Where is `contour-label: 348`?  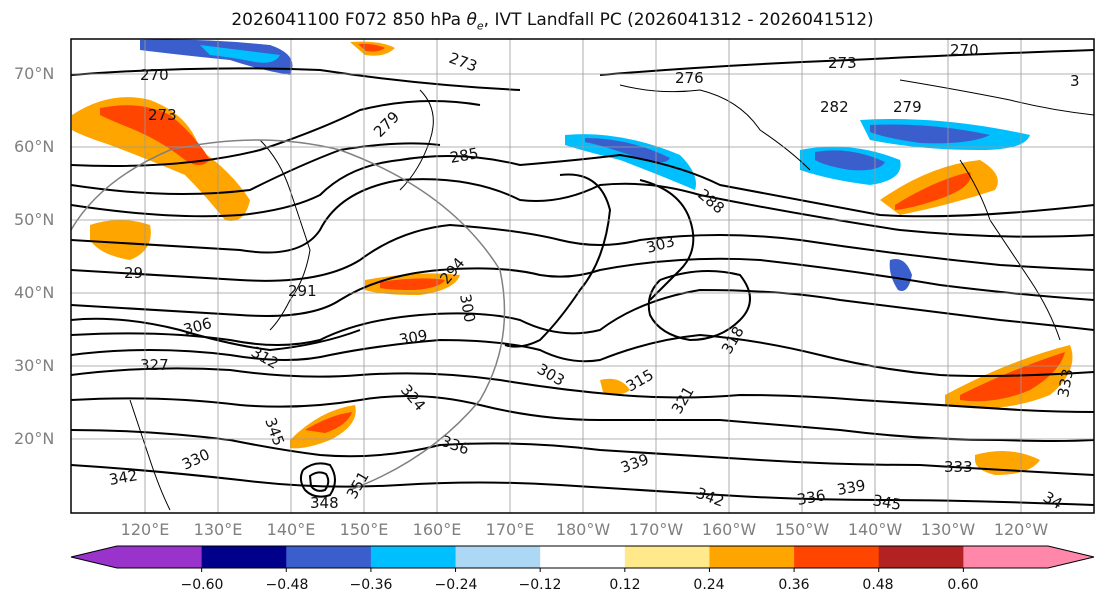
contour-label: 348 is located at coordinates (324, 503).